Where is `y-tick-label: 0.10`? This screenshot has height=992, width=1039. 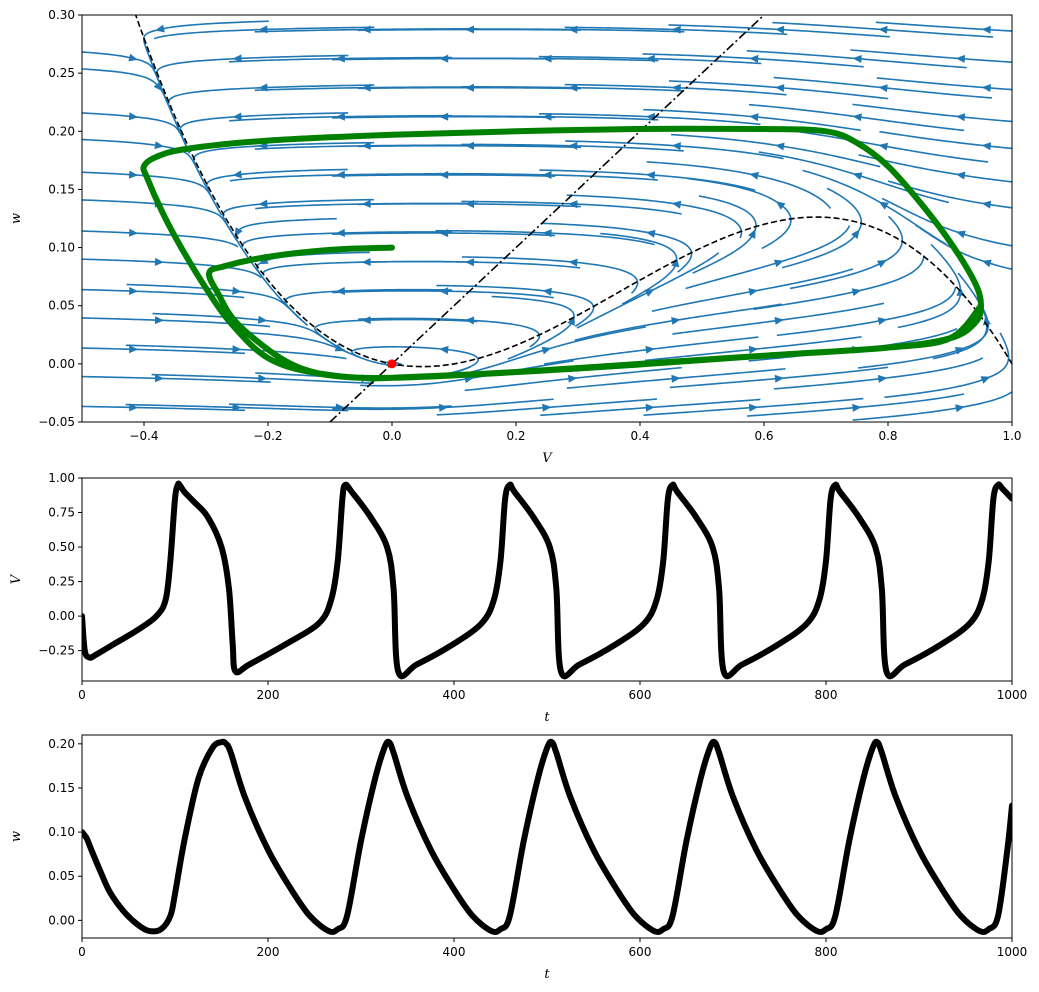 y-tick-label: 0.10 is located at coordinates (61, 248).